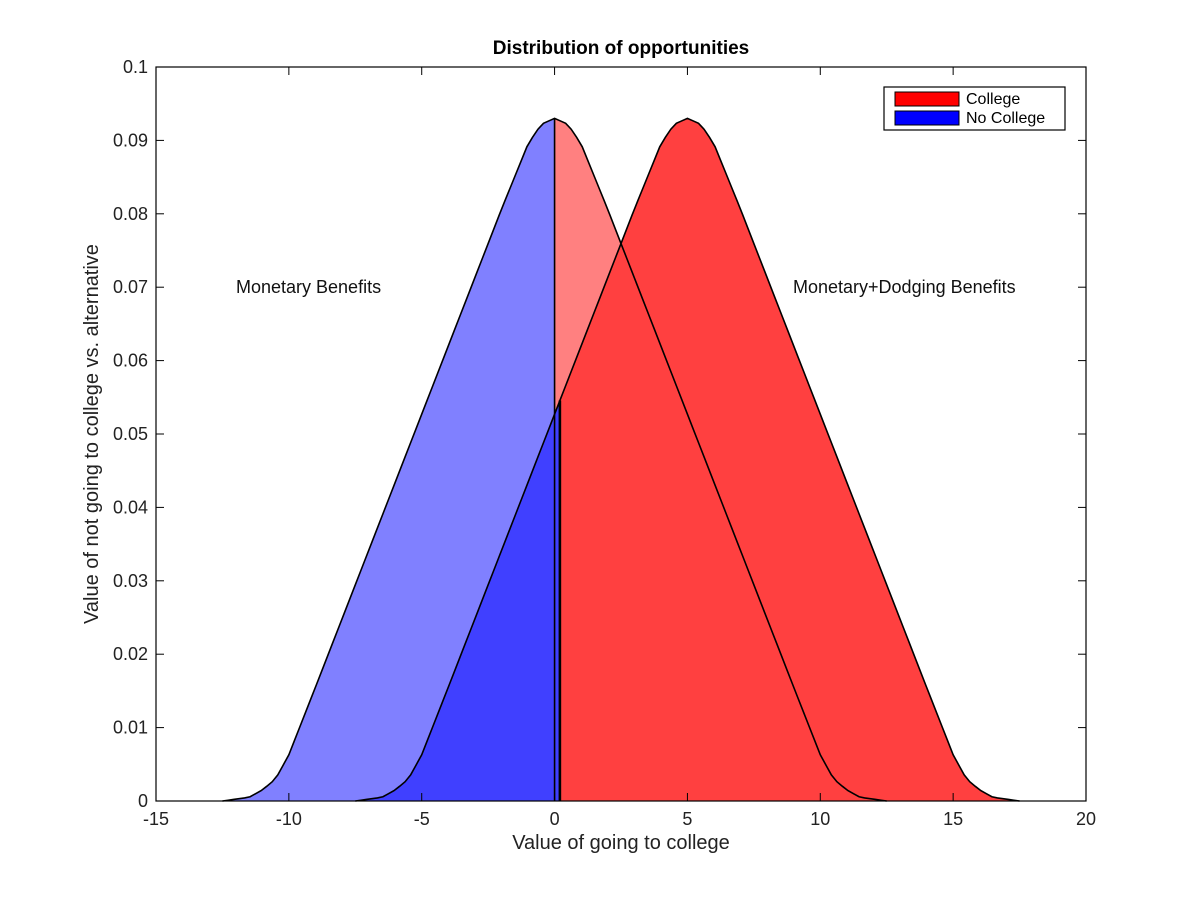 The image size is (1200, 900). I want to click on y-tick-label: 0.04, so click(130, 507).